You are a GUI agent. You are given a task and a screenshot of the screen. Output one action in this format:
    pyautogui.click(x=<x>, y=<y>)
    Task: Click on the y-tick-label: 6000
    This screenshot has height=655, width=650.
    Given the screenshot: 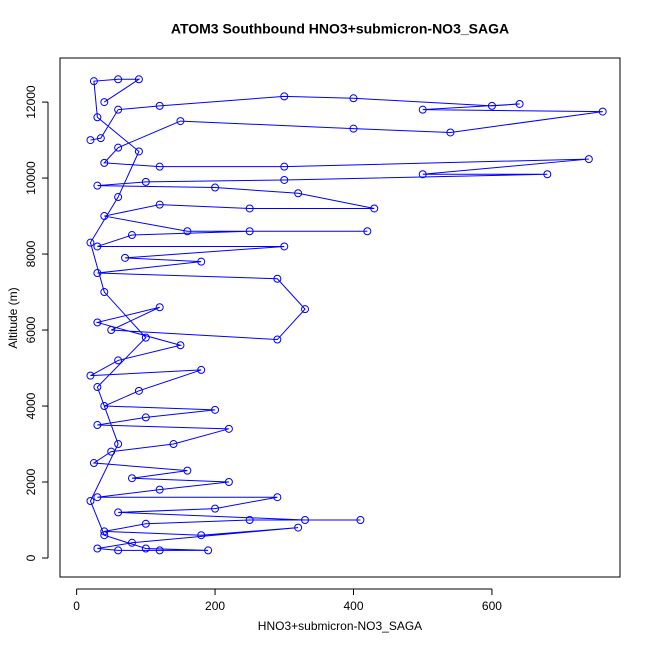 What is the action you would take?
    pyautogui.click(x=31, y=329)
    